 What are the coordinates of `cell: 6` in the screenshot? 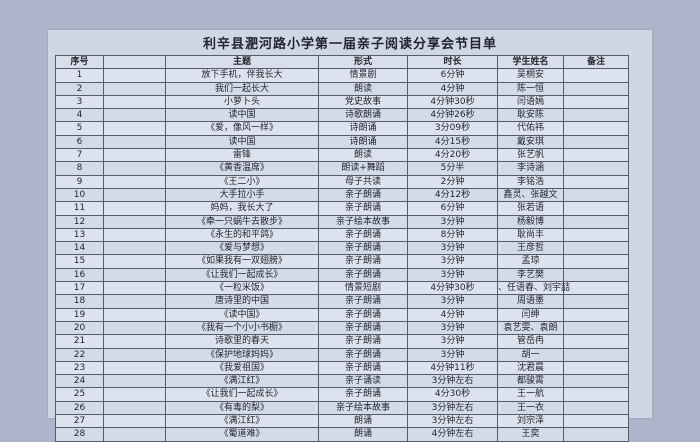 It's located at (79, 142).